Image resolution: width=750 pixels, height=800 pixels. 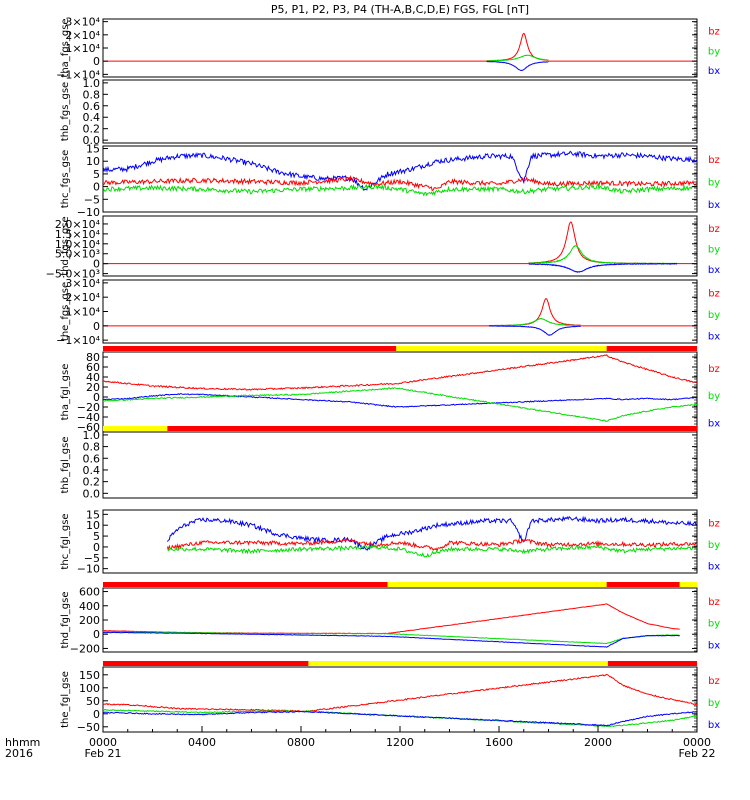 I want to click on x-tick-label: 1200, so click(x=400, y=742).